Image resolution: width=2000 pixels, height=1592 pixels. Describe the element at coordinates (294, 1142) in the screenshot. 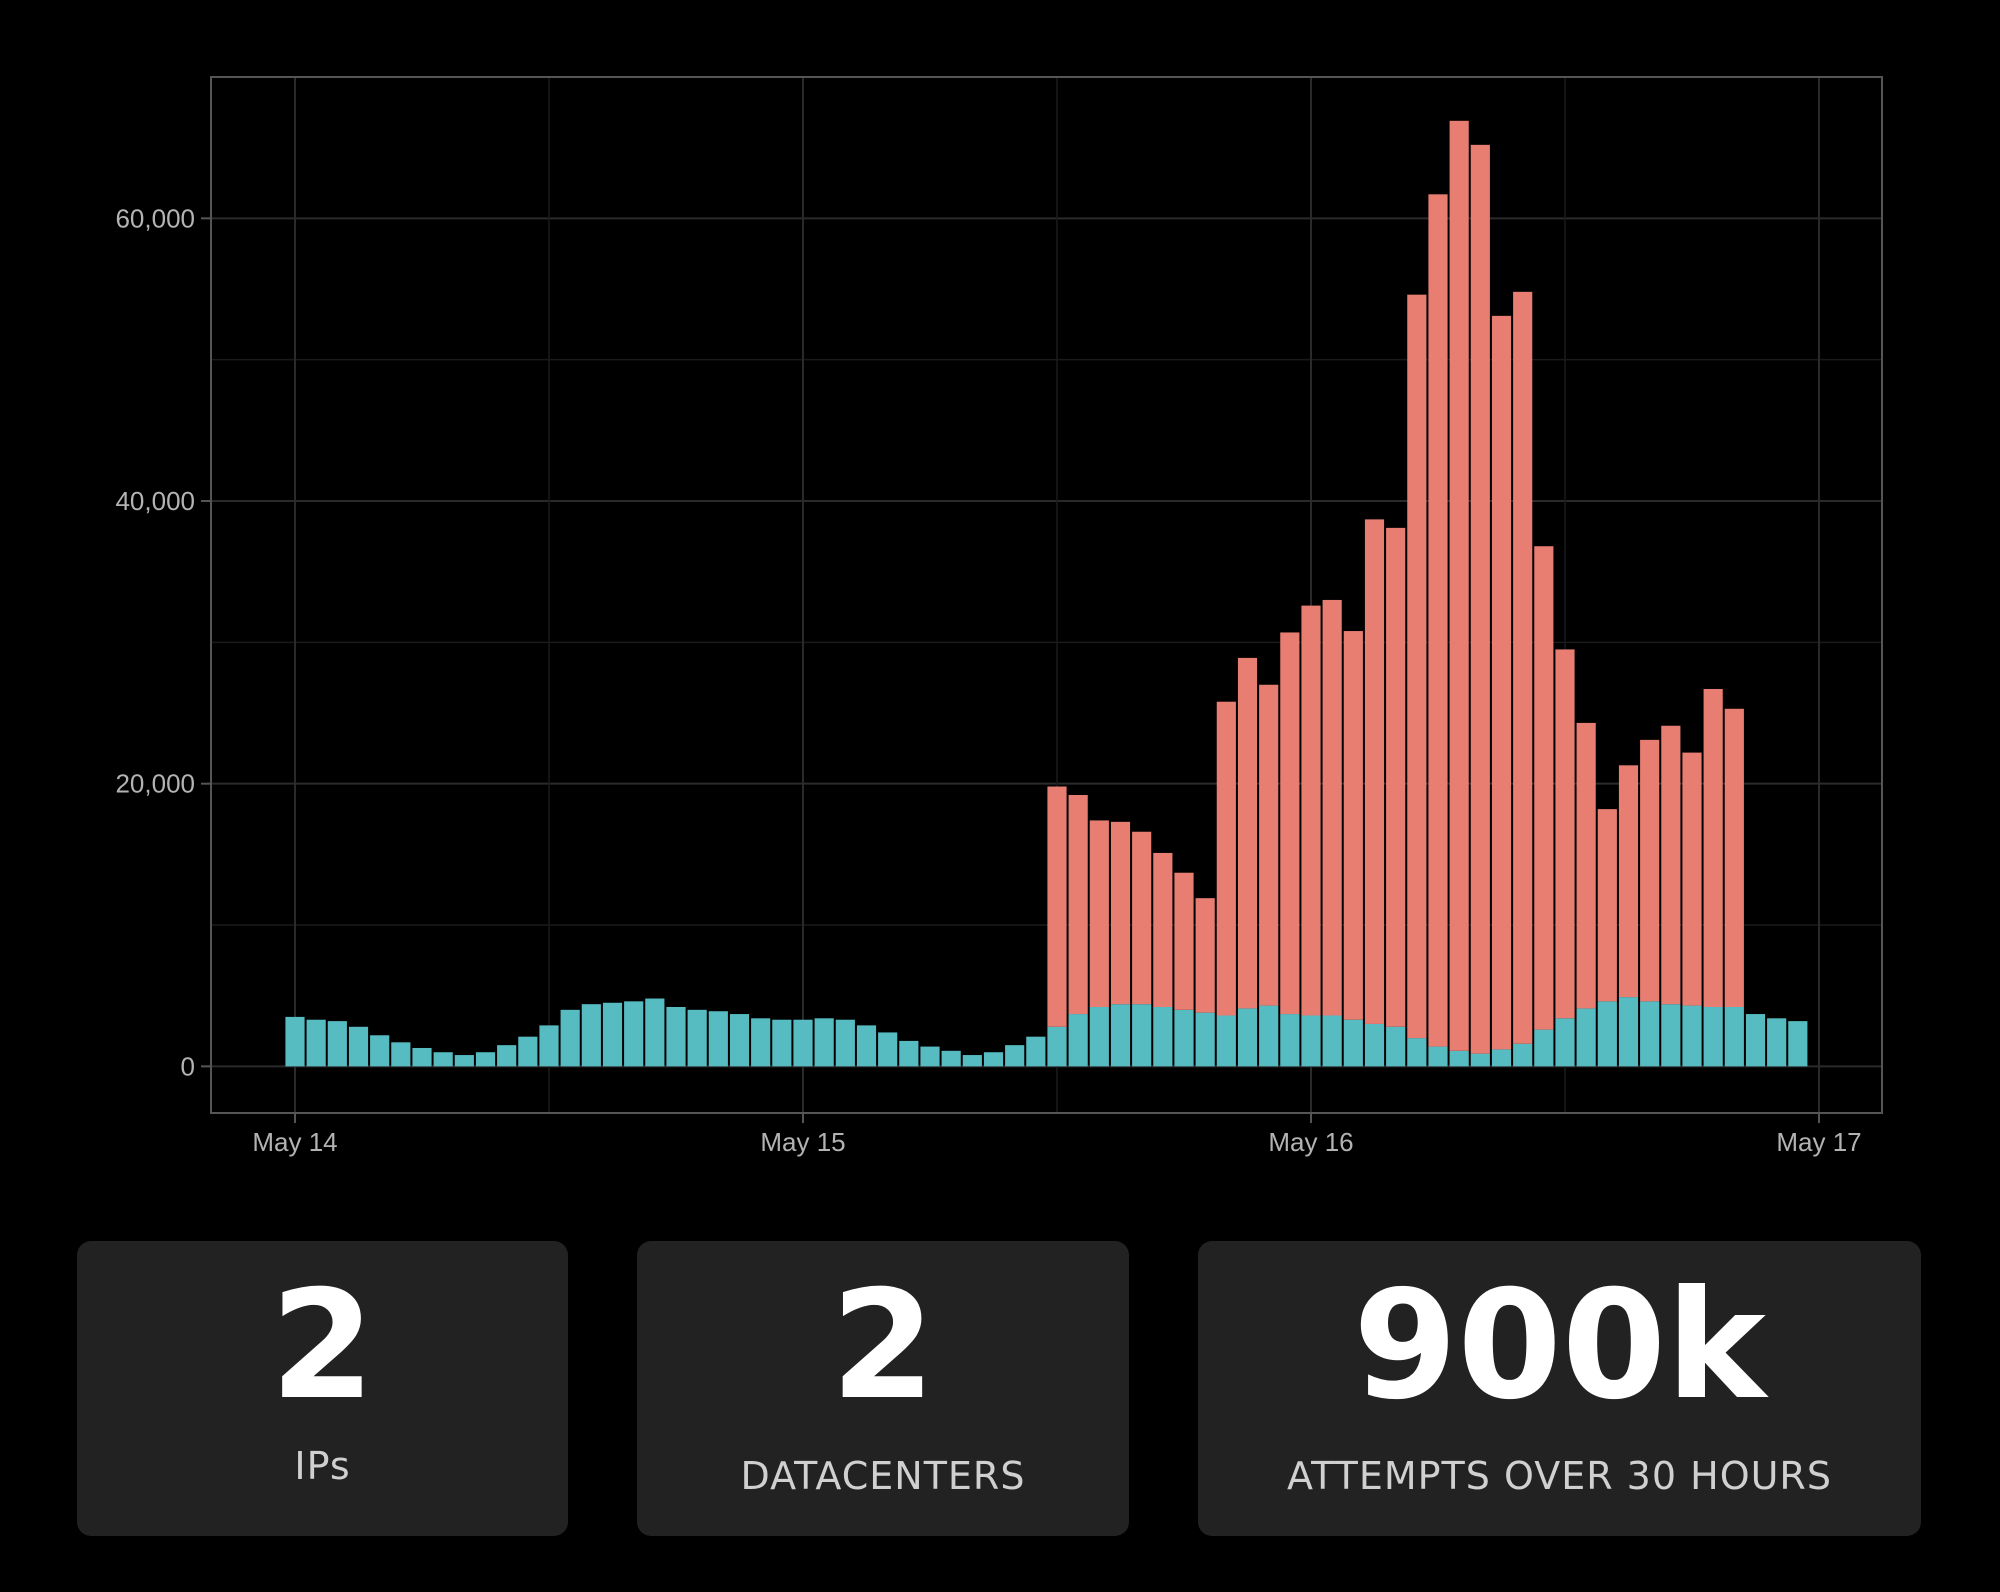

I see `x-tick-label: May 14` at that location.